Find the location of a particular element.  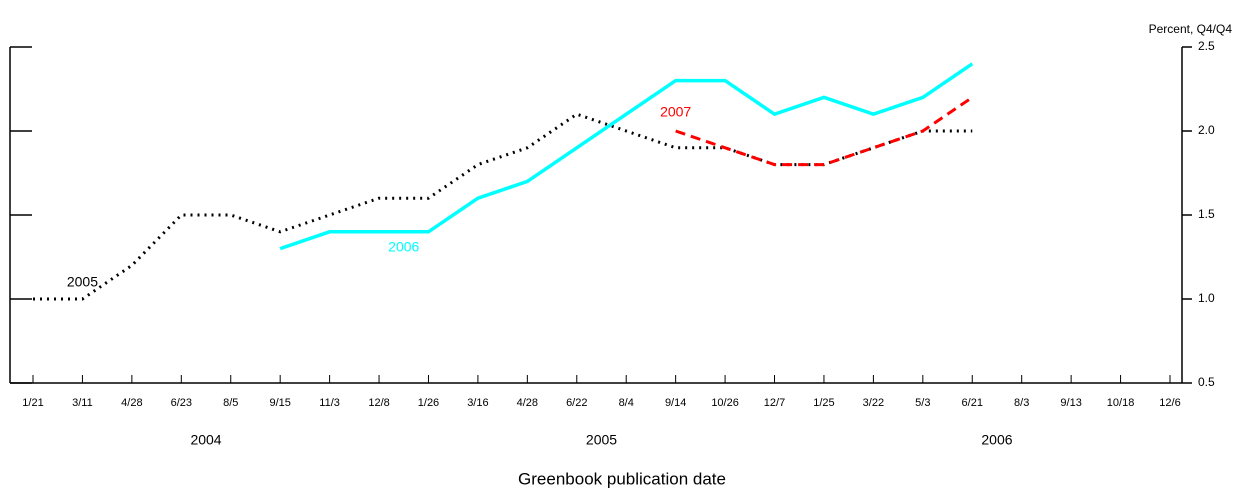

y-tick-label: 1.5 is located at coordinates (1206, 214).